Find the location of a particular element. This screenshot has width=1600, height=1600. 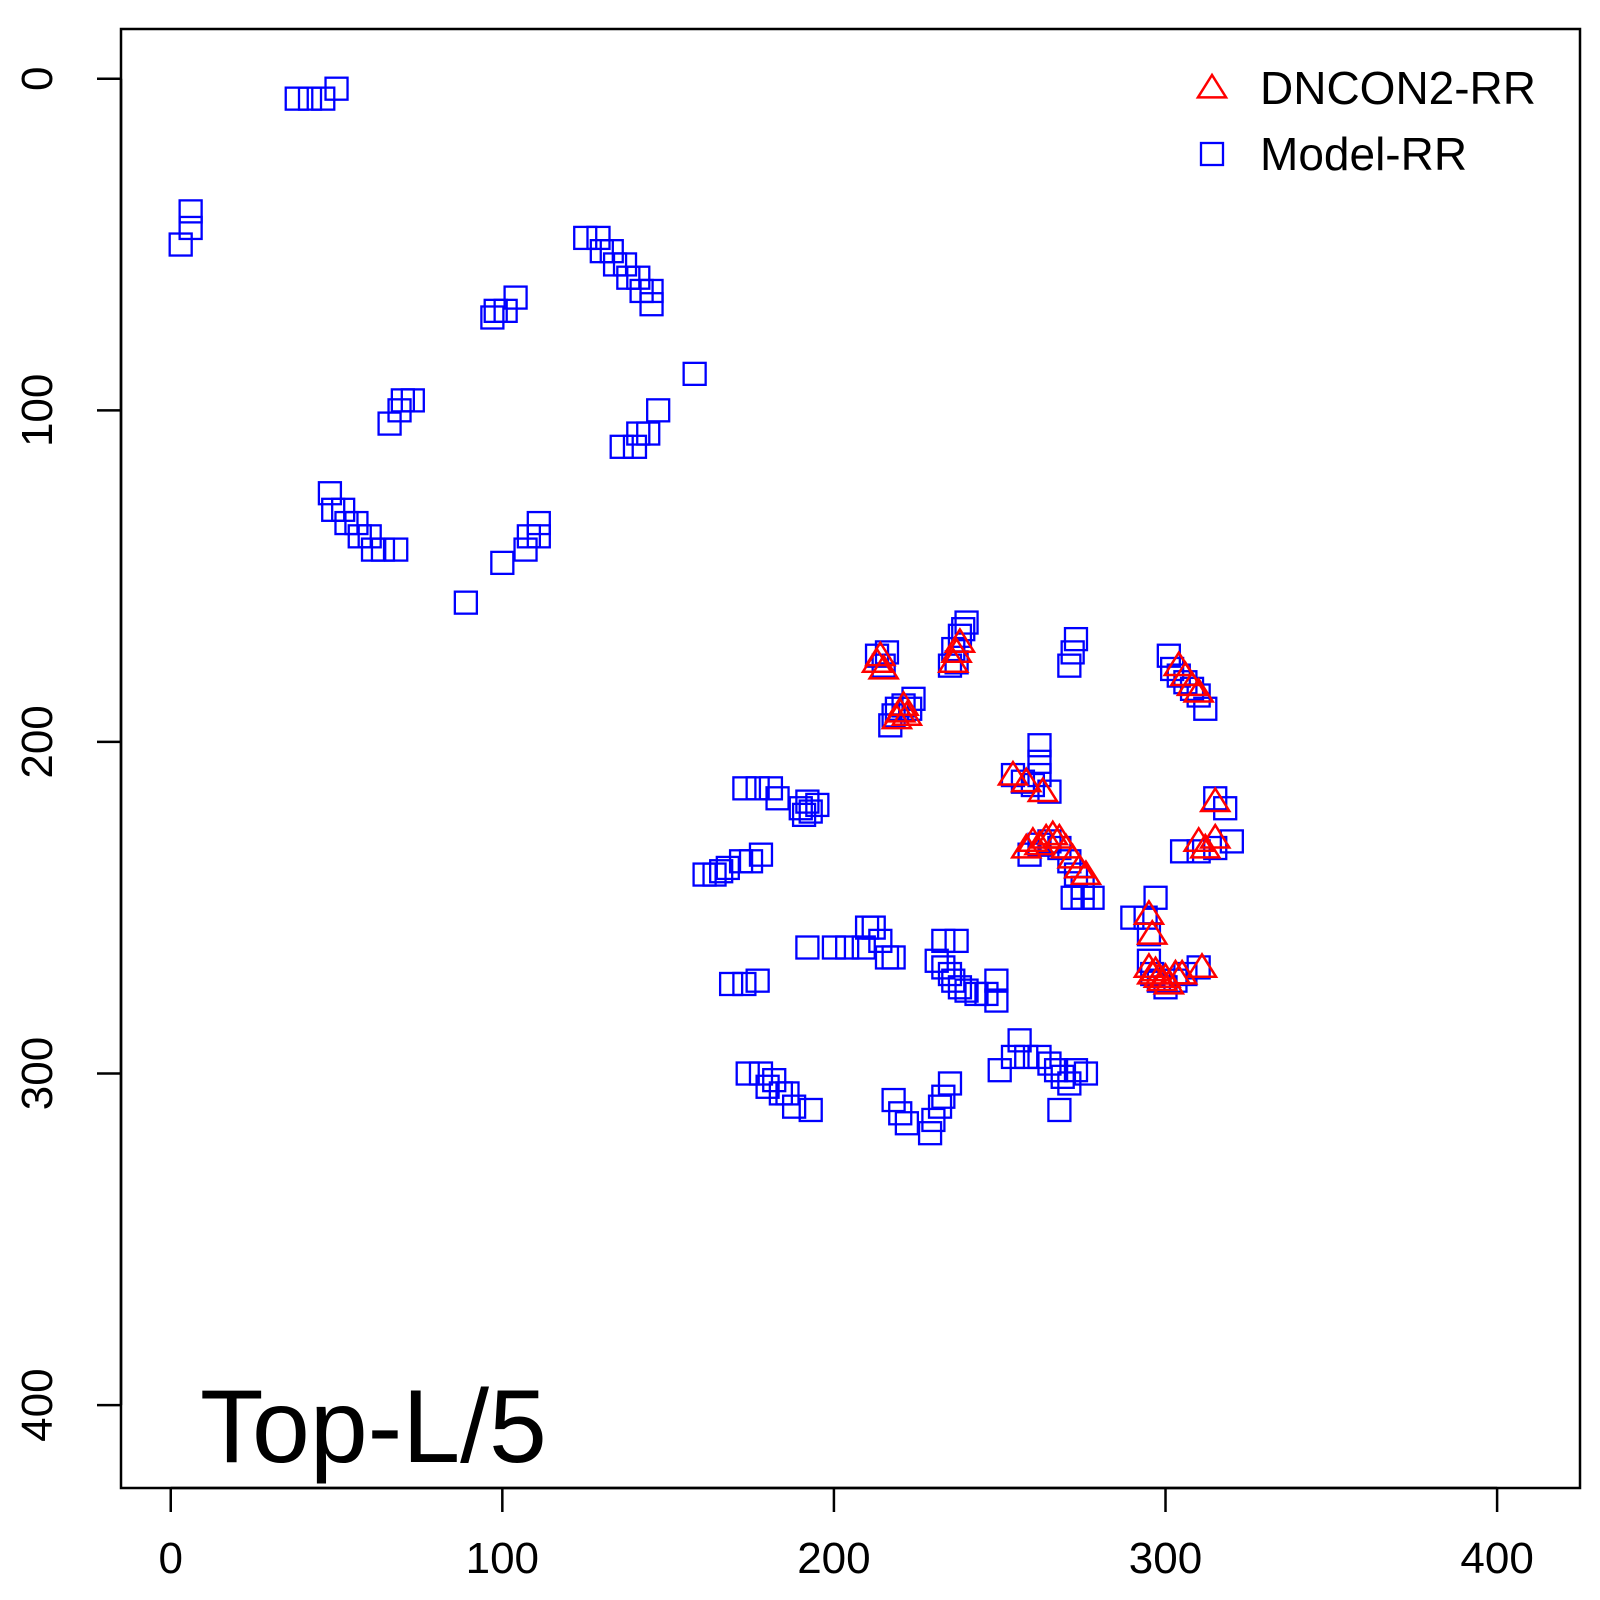

legend: DNCON2-RR Model-RR is located at coordinates (1365, 121).